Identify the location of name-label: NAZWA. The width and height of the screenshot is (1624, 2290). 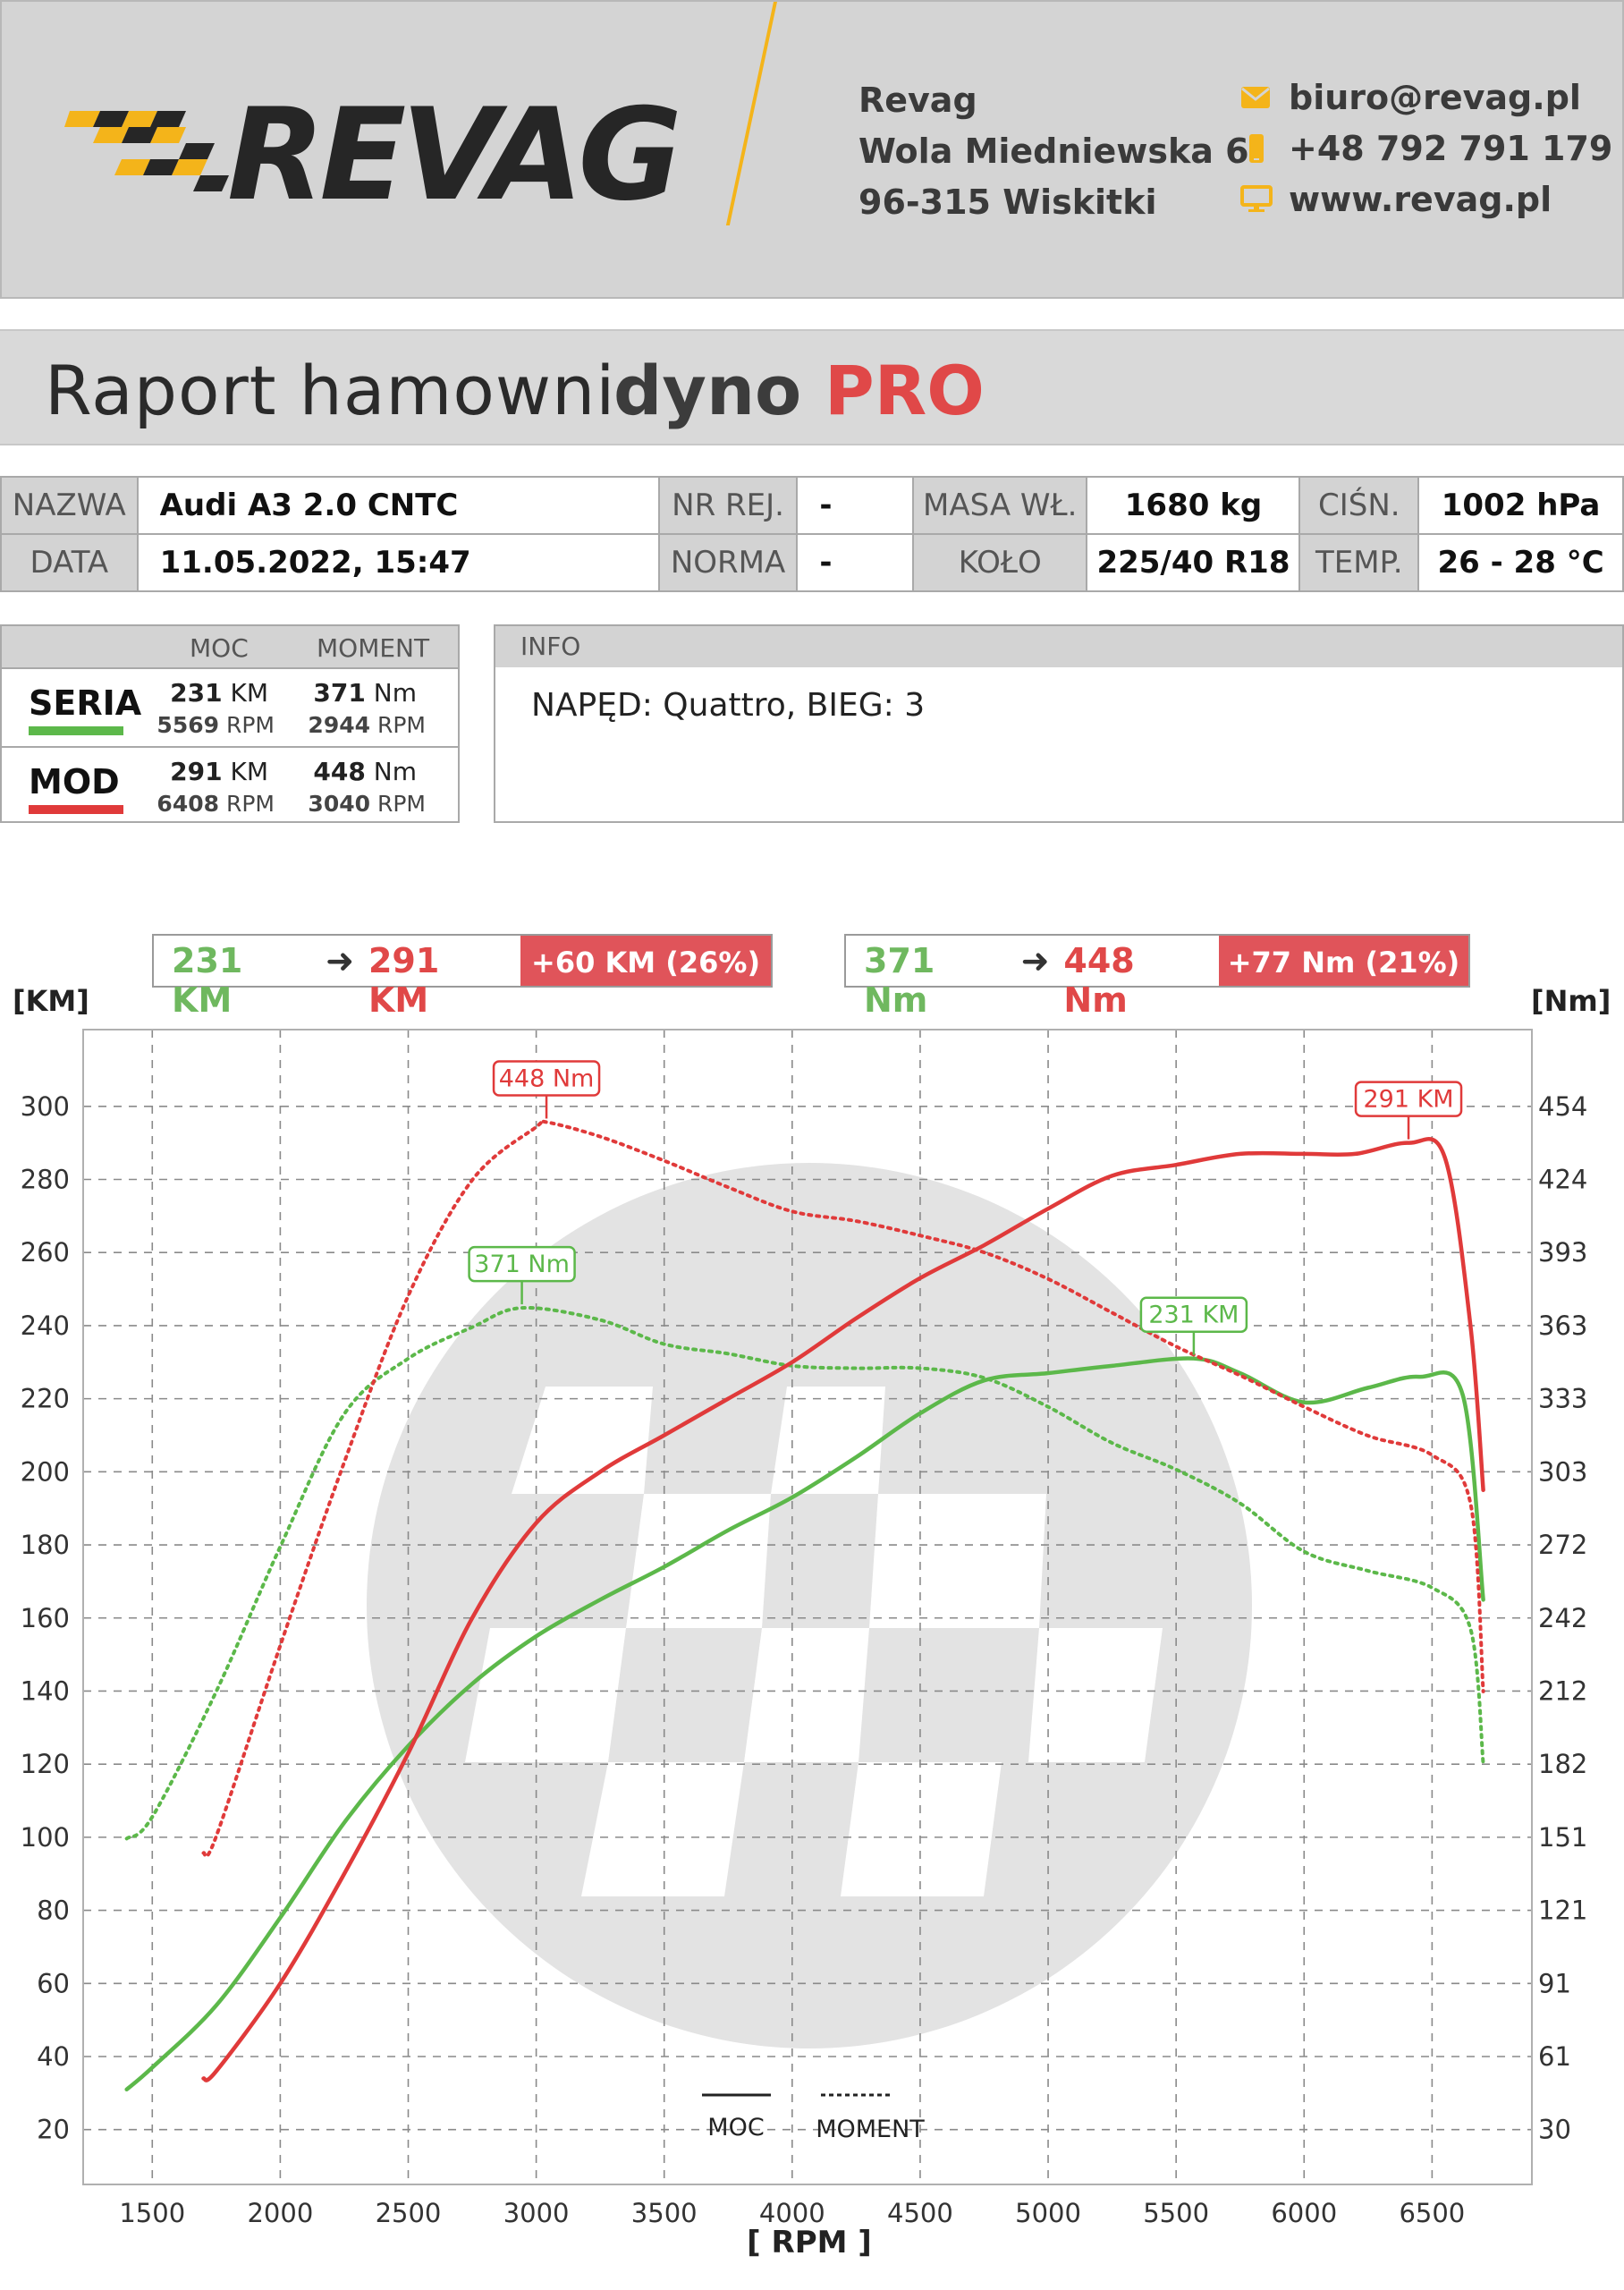
(69, 505).